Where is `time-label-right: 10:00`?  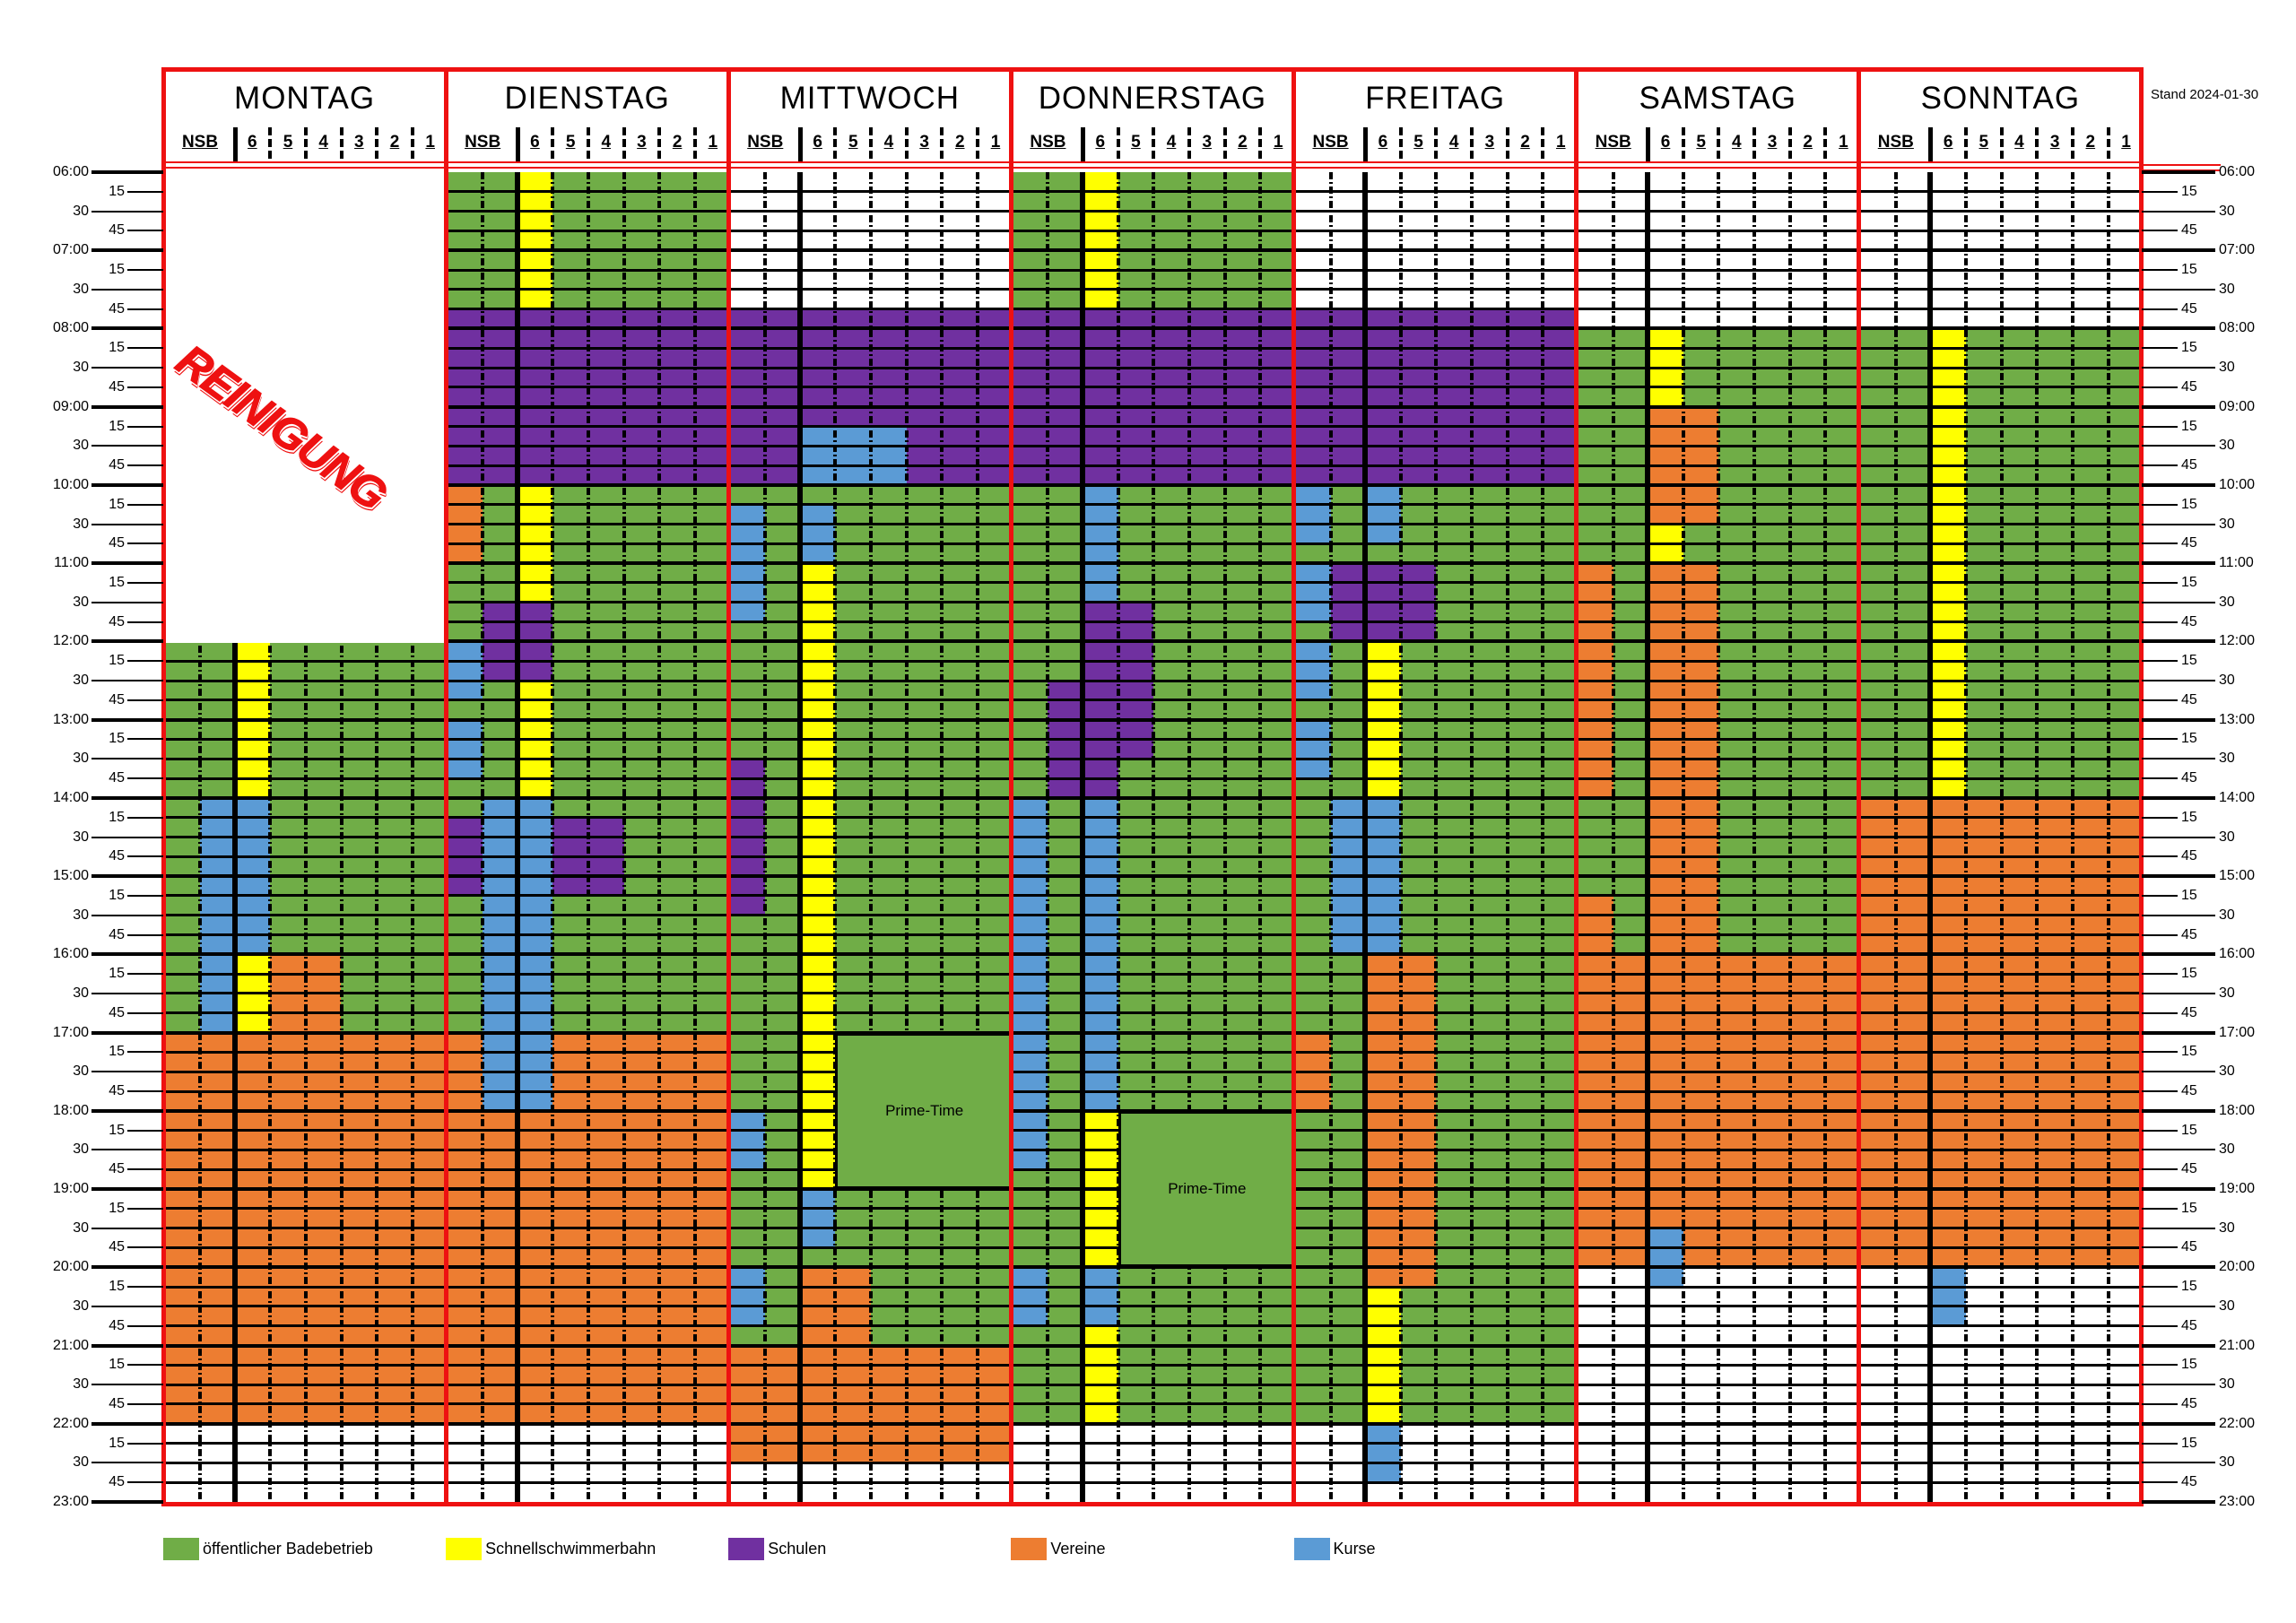 time-label-right: 10:00 is located at coordinates (2237, 484).